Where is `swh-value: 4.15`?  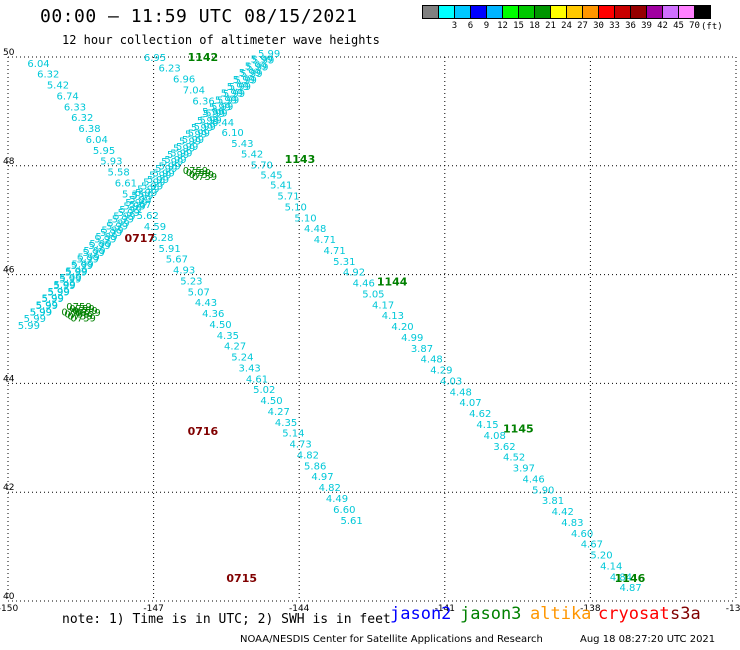
swh-value: 4.15 is located at coordinates (487, 425).